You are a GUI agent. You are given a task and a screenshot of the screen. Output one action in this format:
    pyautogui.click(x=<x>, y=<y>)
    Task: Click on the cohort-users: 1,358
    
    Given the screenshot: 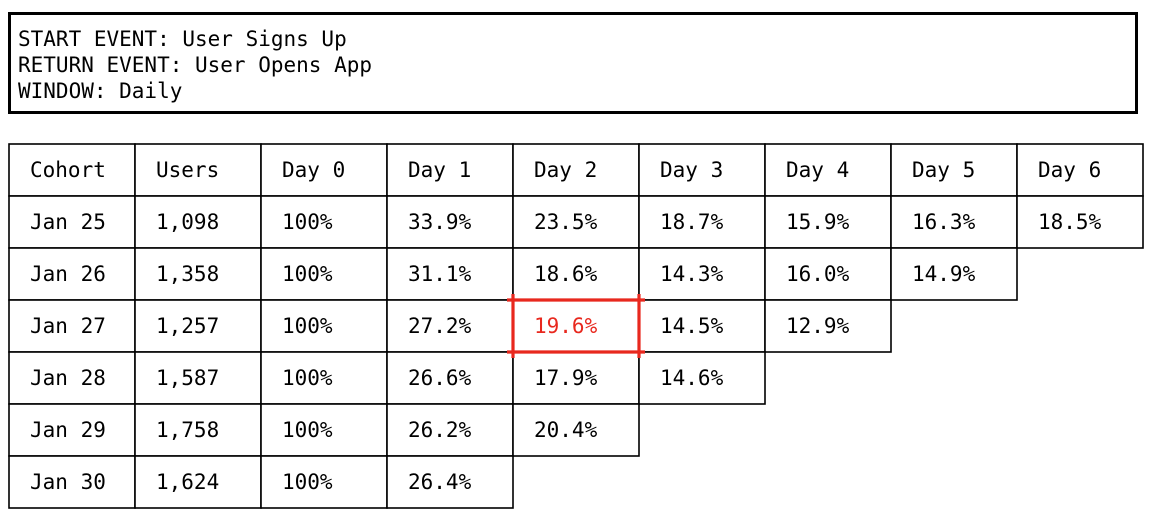 What is the action you would take?
    pyautogui.click(x=187, y=274)
    